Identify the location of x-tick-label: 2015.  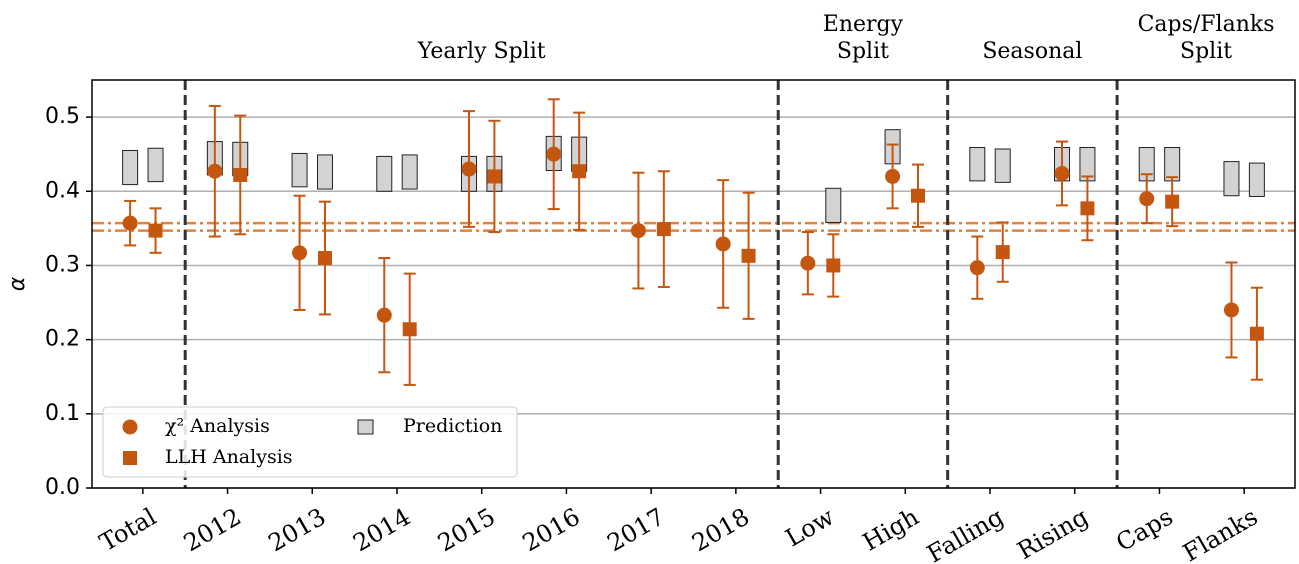
(466, 530).